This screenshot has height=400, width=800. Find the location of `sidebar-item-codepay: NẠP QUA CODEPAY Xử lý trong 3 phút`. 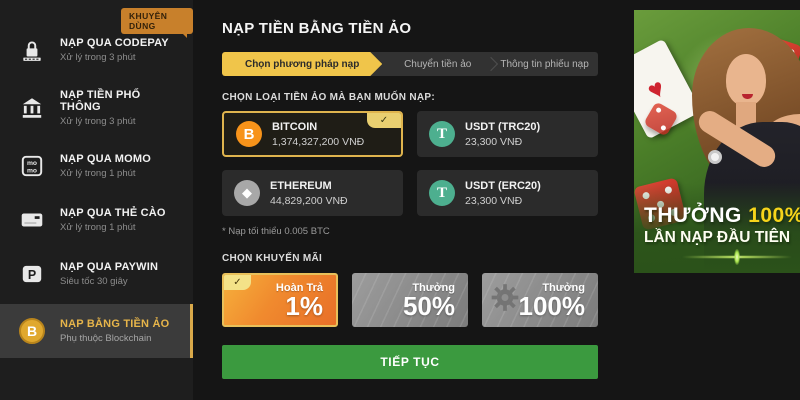

sidebar-item-codepay: NẠP QUA CODEPAY Xử lý trong 3 phút is located at coordinates (96, 50).